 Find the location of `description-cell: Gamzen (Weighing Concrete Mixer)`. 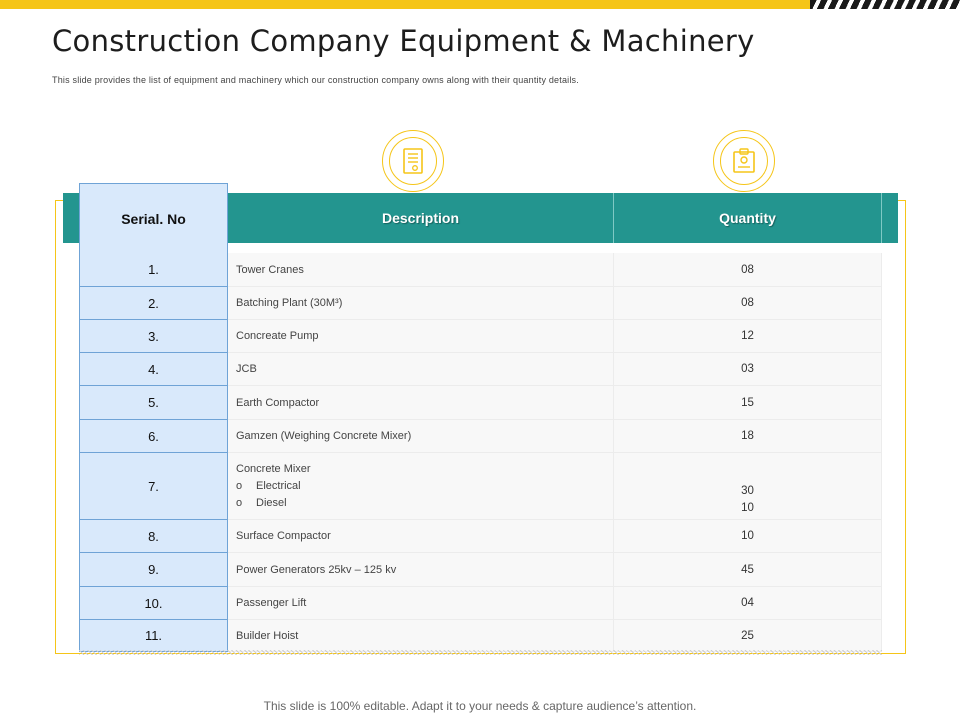

description-cell: Gamzen (Weighing Concrete Mixer) is located at coordinates (421, 436).